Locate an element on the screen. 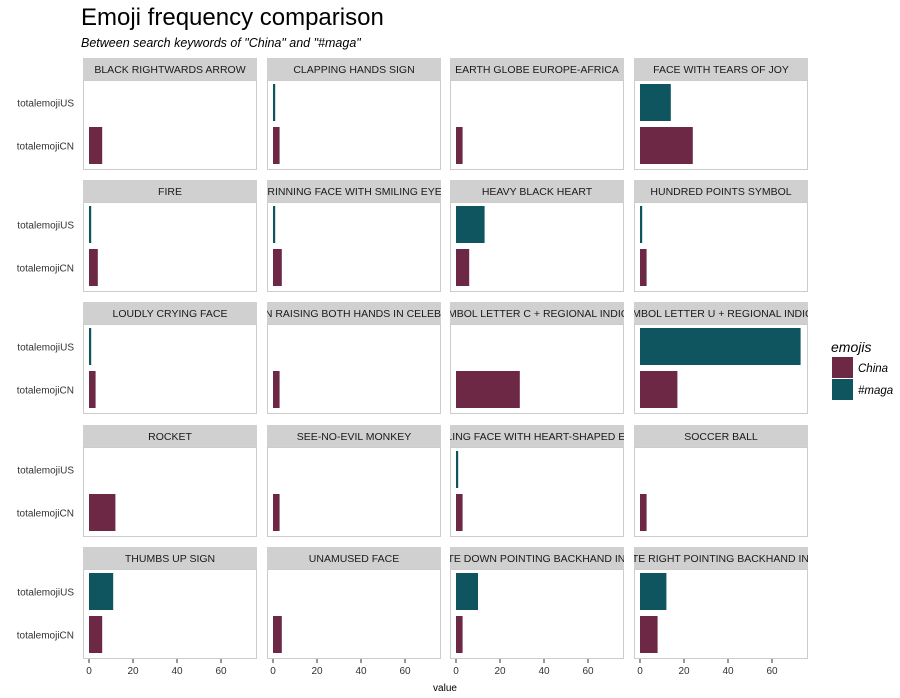  facet-label: FIRE is located at coordinates (170, 192).